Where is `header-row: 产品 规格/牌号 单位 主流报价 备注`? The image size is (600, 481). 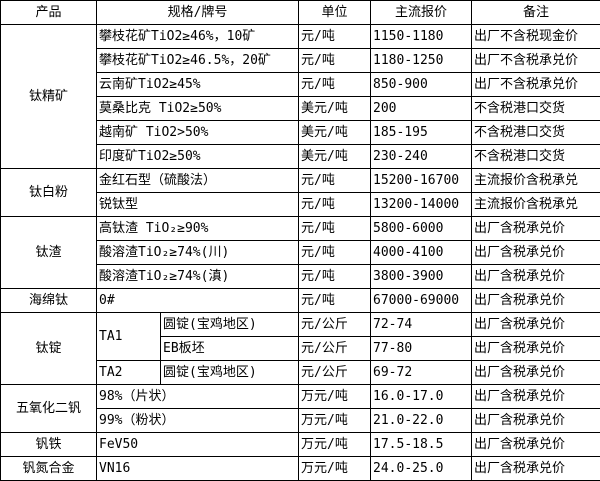
header-row: 产品 规格/牌号 单位 主流报价 备注 is located at coordinates (300, 12).